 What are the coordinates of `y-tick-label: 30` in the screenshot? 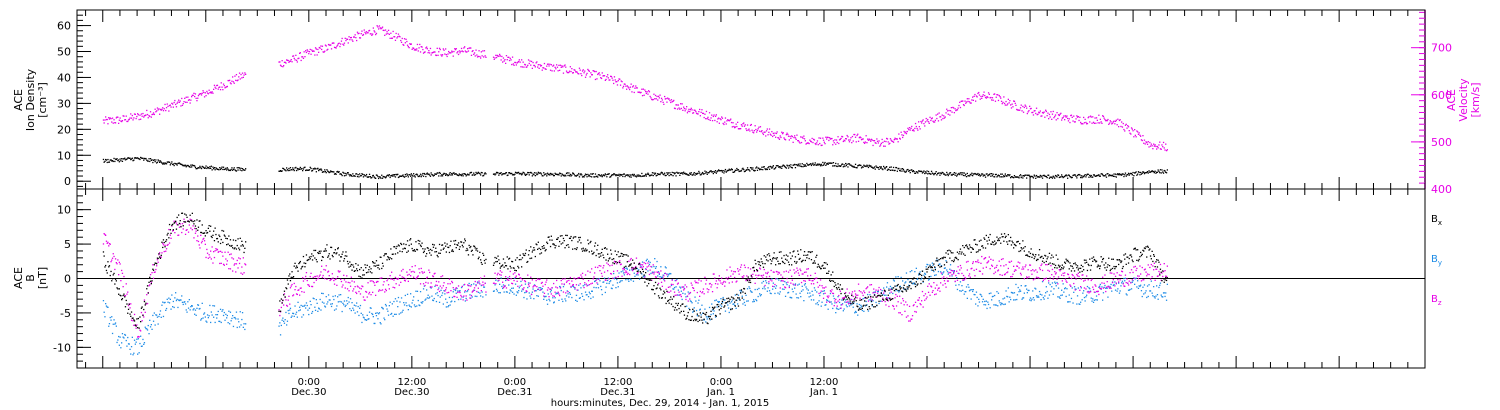 It's located at (64, 103).